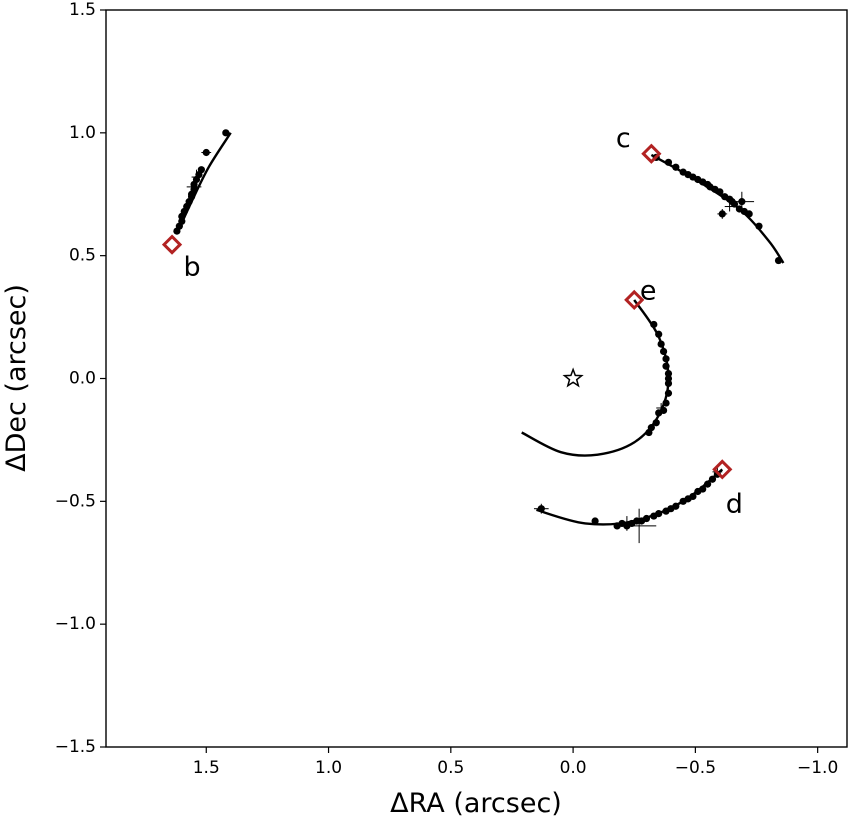 This screenshot has width=848, height=820. Describe the element at coordinates (648, 290) in the screenshot. I see `label-e: e` at that location.